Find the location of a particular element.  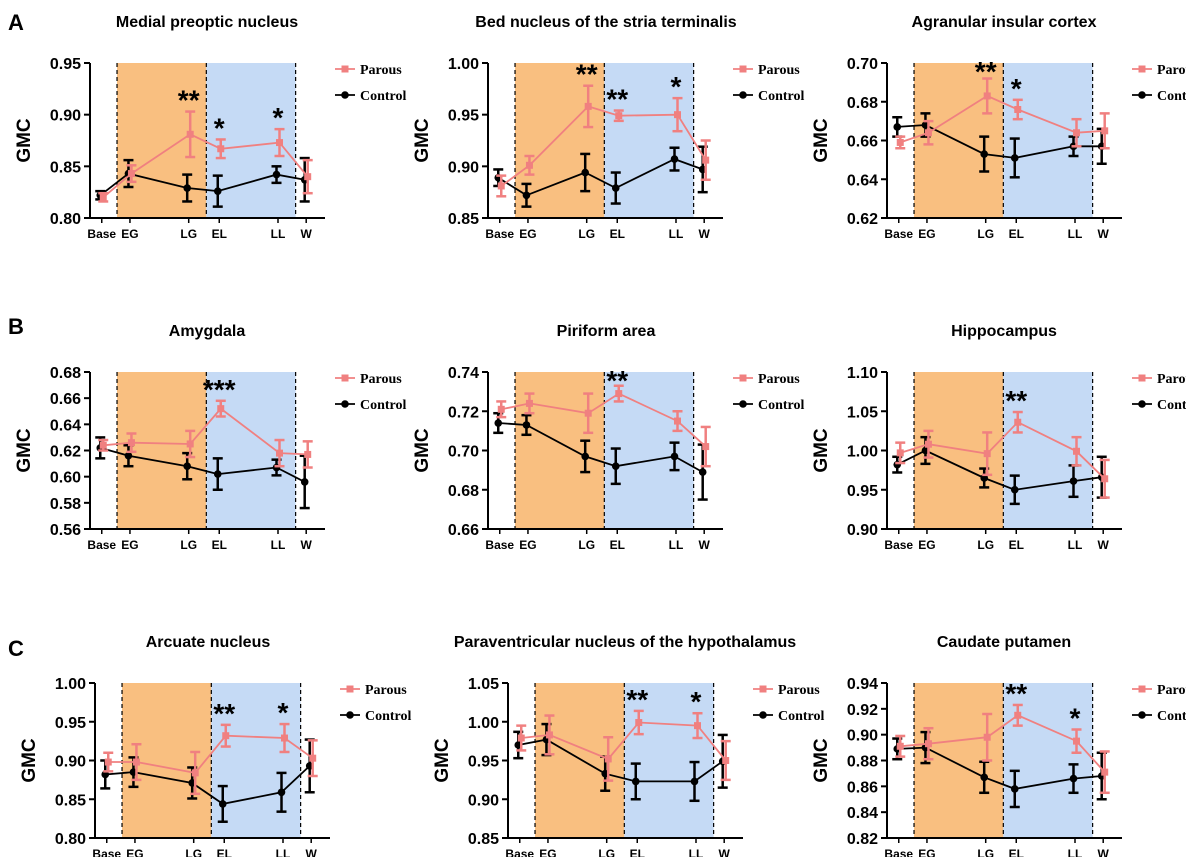

section-label-a: A is located at coordinates (16, 22).